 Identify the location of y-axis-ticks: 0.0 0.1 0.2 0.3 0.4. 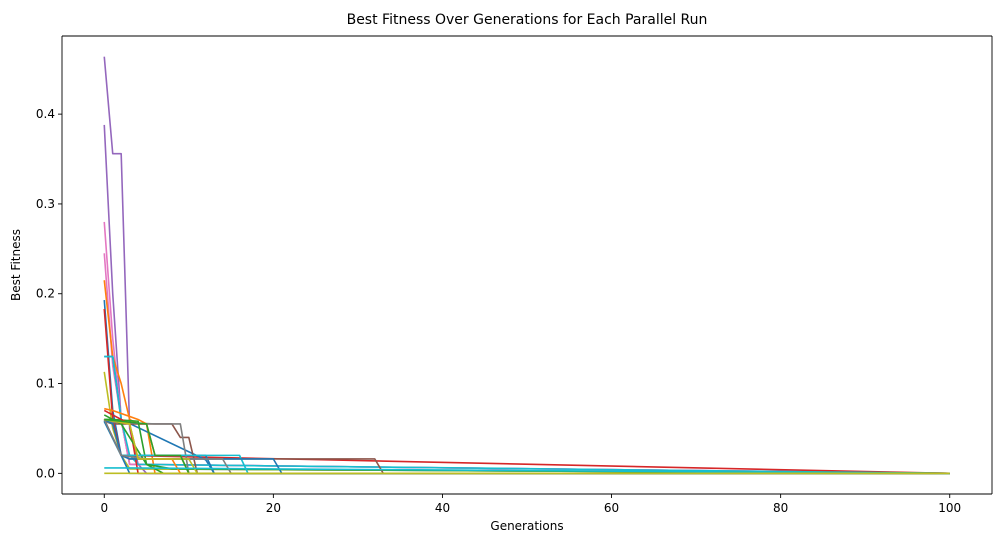
(49, 293).